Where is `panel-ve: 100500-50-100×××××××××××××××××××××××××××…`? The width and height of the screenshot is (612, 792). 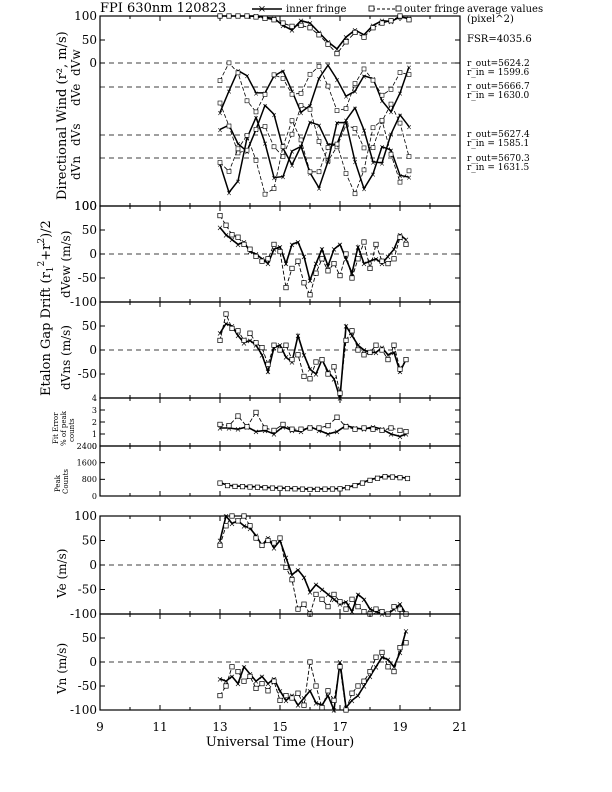
panel-ve: 100500-50-100×××××××××××××××××××××××××××… is located at coordinates (265, 565).